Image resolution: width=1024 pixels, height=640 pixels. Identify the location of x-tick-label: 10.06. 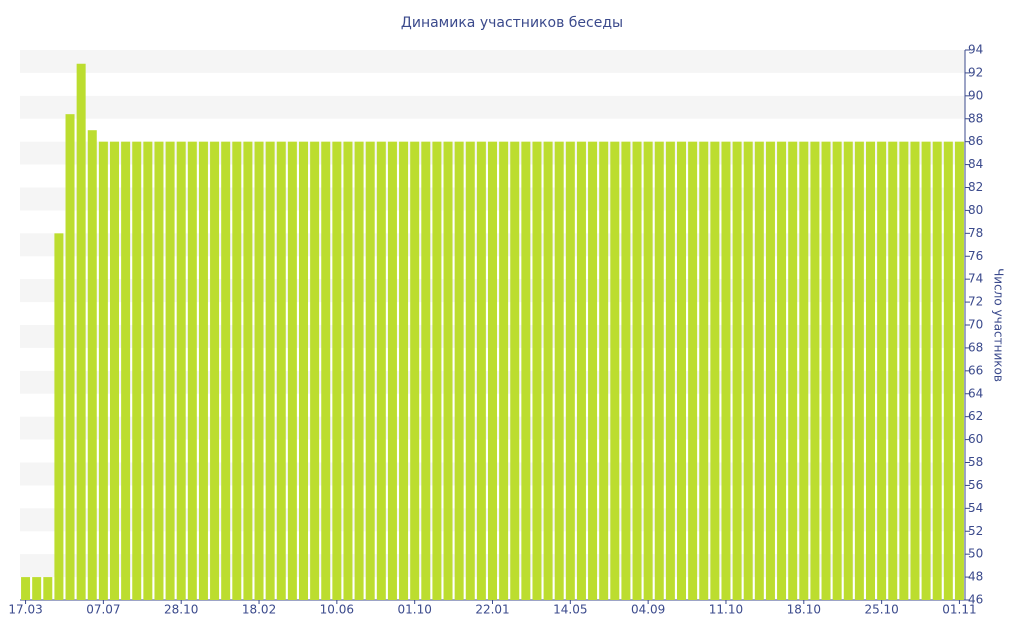
(337, 610).